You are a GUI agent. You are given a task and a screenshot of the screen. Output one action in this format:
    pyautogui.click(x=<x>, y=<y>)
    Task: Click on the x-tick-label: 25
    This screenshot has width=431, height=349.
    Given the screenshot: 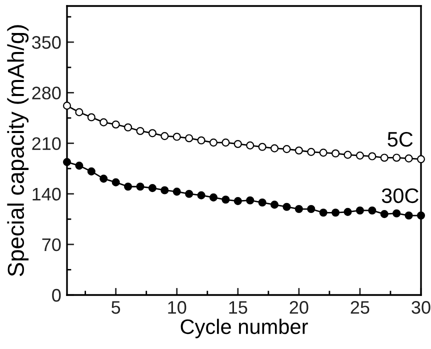 What is the action you would take?
    pyautogui.click(x=360, y=307)
    